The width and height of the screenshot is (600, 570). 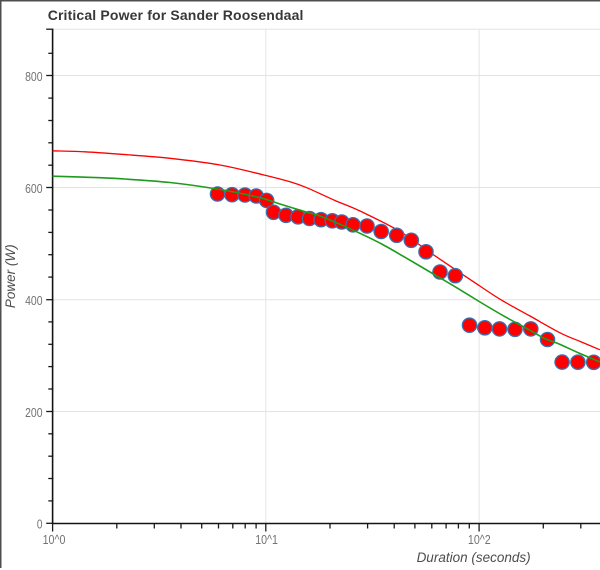 What do you see at coordinates (33, 76) in the screenshot?
I see `svg-text: 800` at bounding box center [33, 76].